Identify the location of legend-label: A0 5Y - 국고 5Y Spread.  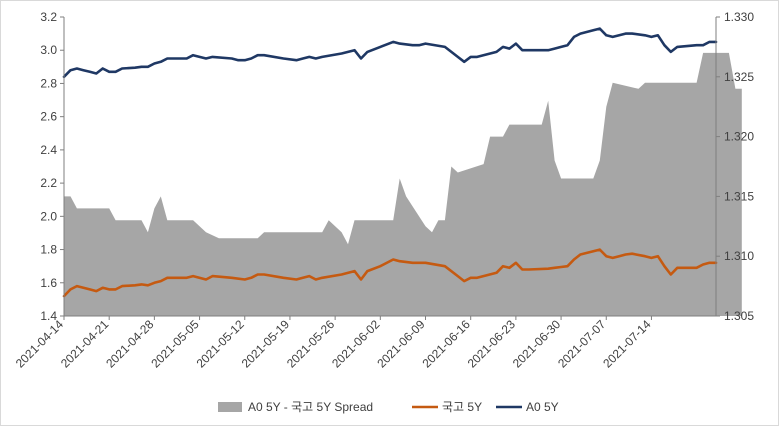
(310, 407).